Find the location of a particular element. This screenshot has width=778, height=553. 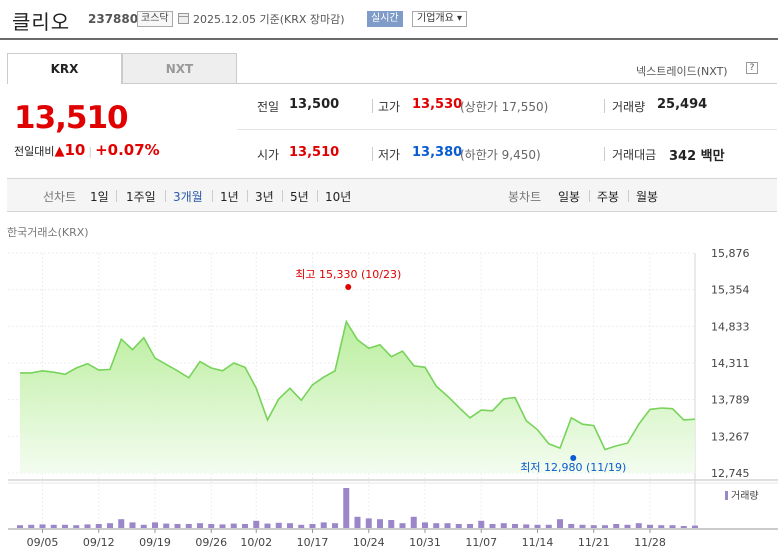

x-tick-label: 10/02 is located at coordinates (256, 542).